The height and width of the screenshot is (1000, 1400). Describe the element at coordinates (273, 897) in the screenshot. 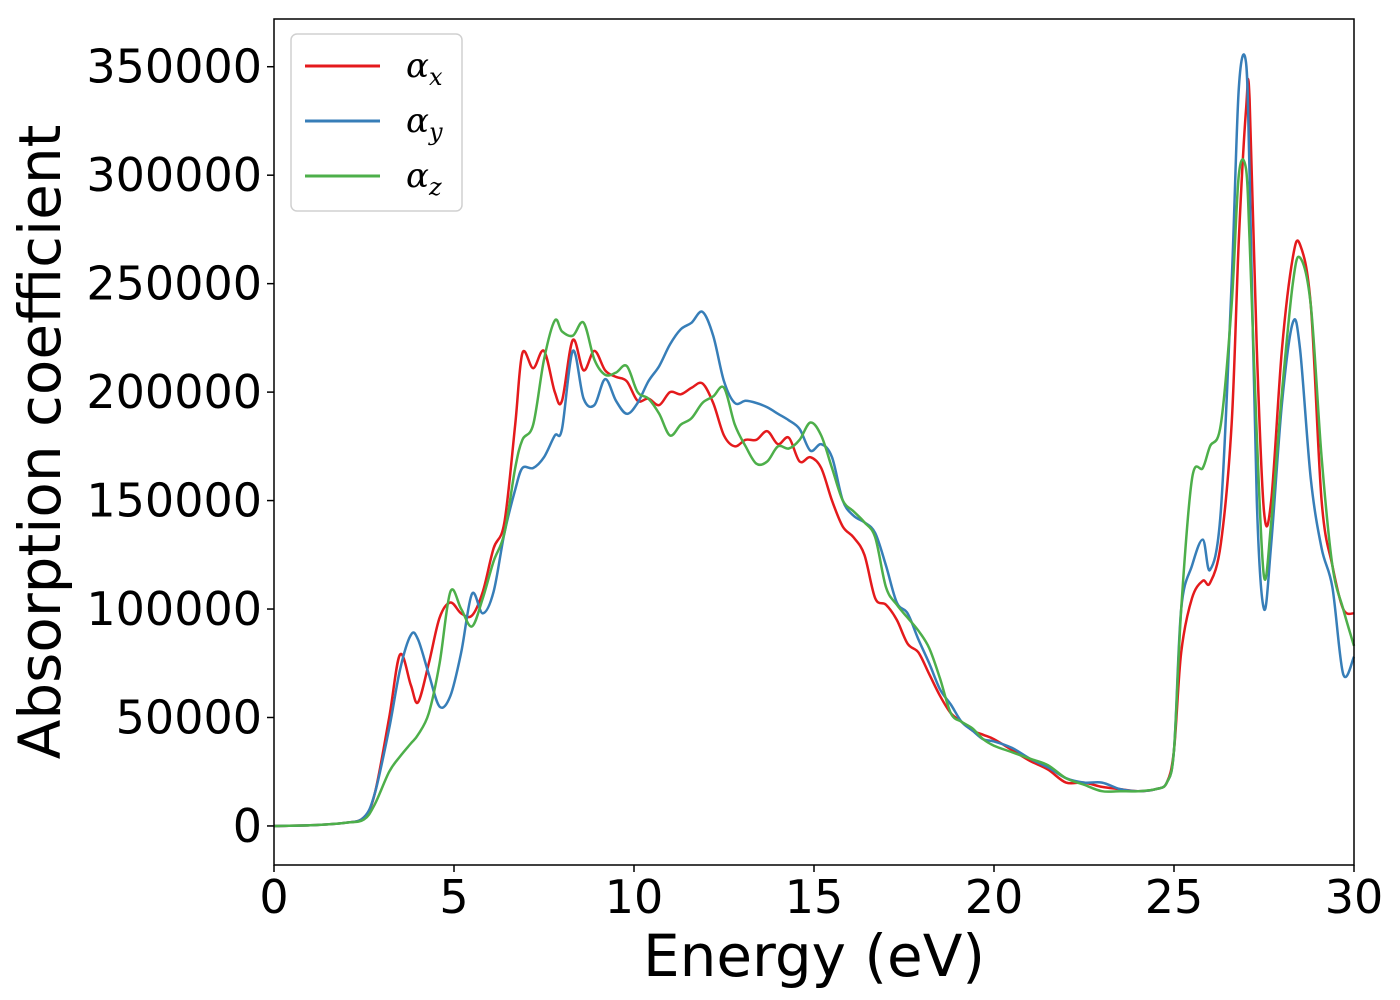

I see `x-tick-label: 0` at that location.